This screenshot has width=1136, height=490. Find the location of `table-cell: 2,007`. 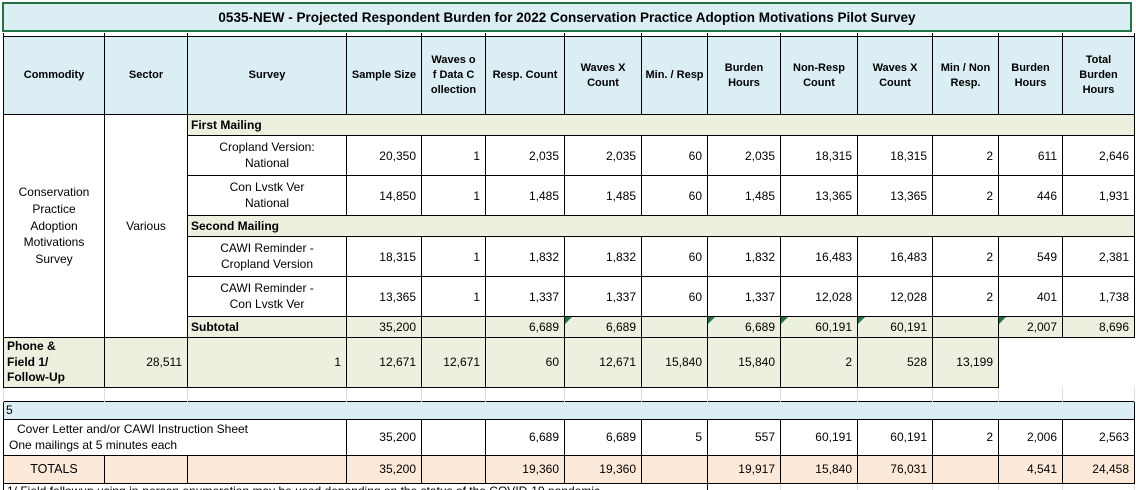

table-cell: 2,007 is located at coordinates (1030, 327).